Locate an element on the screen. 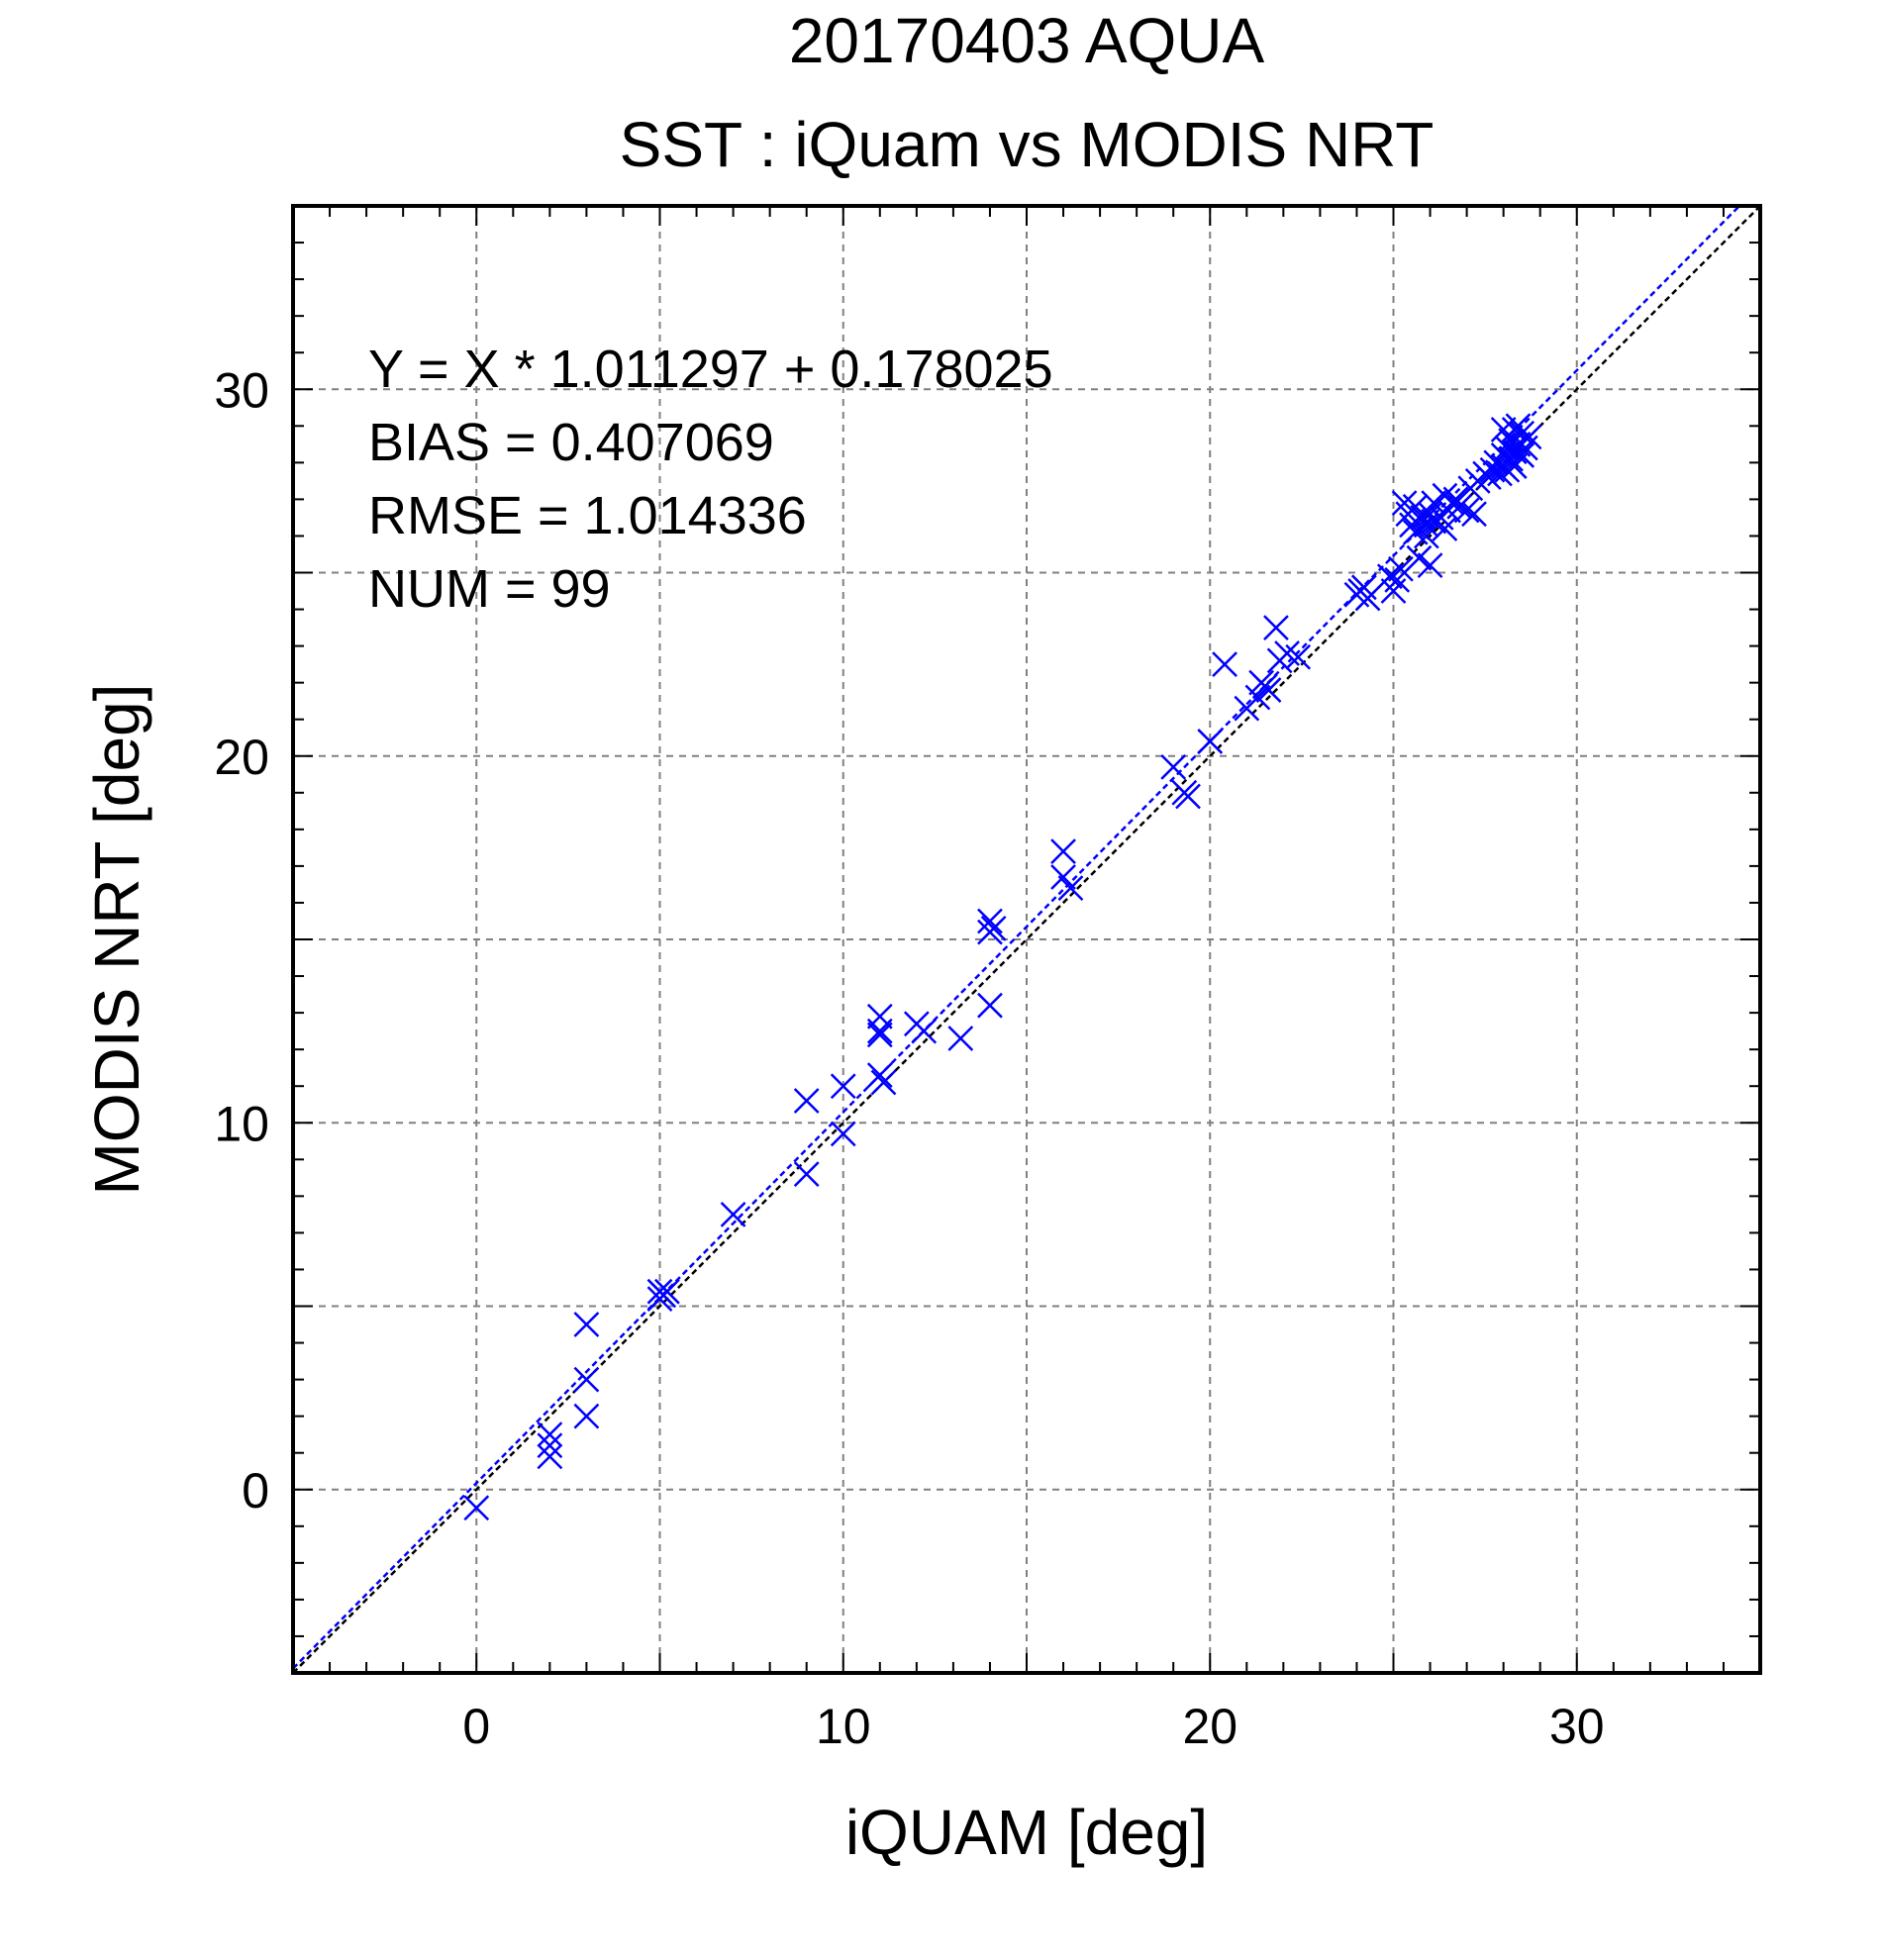 This screenshot has height=1960, width=1881. rmse-value: RMSE = 1.014336 is located at coordinates (587, 515).